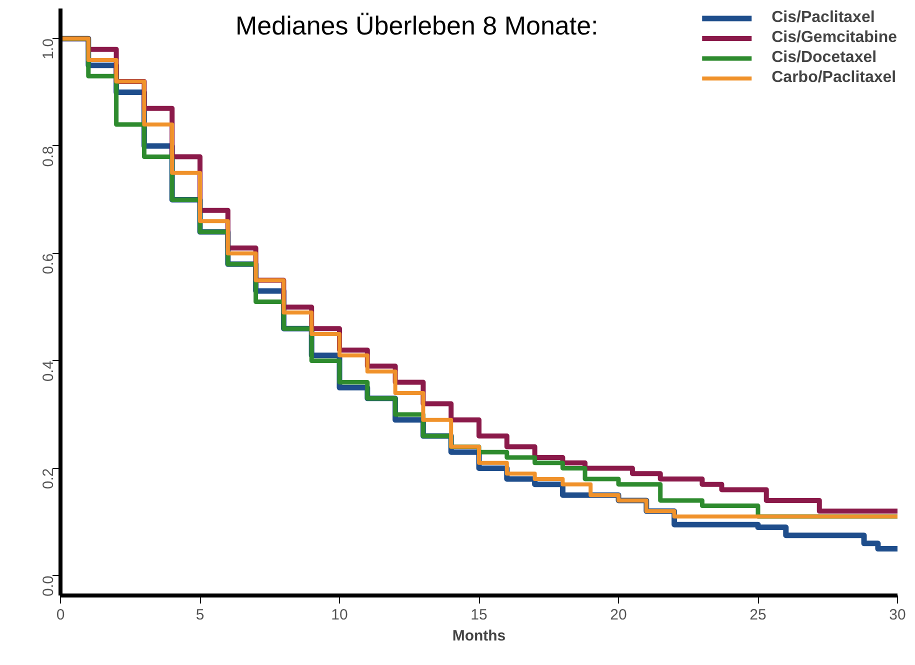  I want to click on x-tick-label: 5, so click(200, 615).